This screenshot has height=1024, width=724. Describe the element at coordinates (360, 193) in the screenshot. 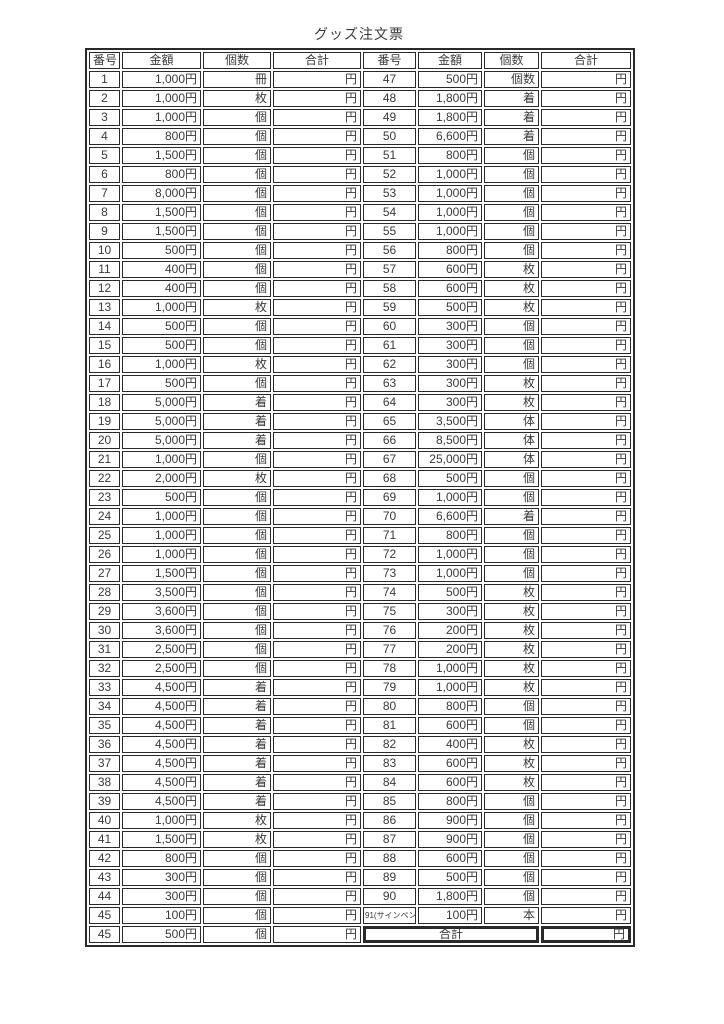

I see `table-row: 7 8,000円個円 53 1,000円個円` at that location.